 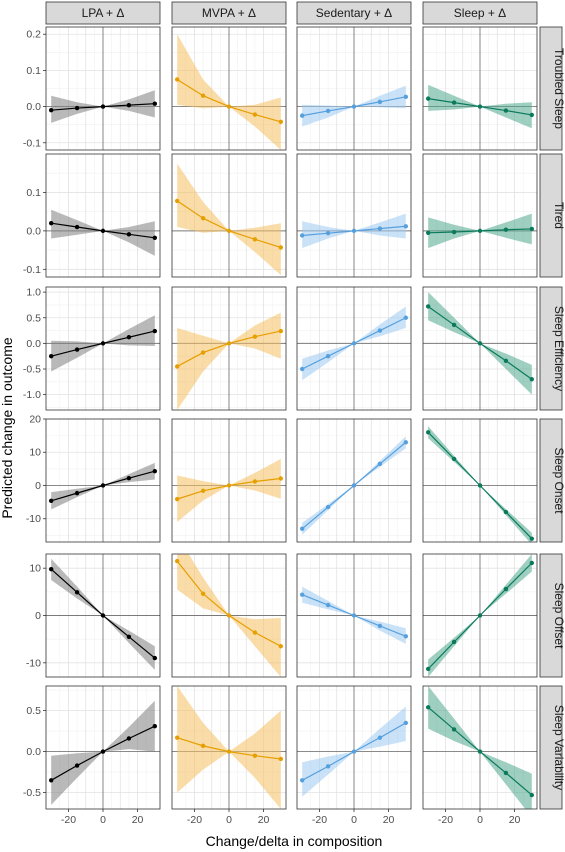 I want to click on panel-tired-mvpa, so click(x=229, y=215).